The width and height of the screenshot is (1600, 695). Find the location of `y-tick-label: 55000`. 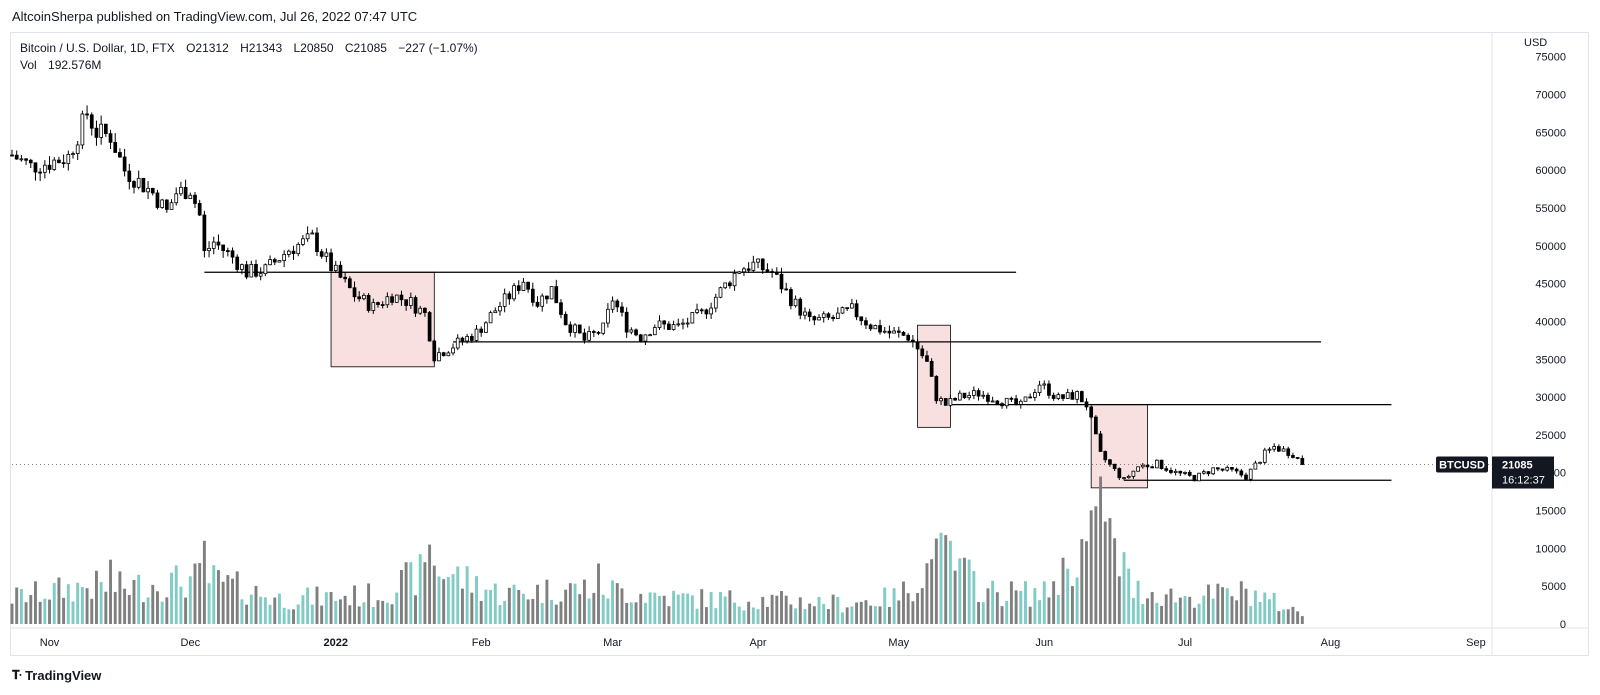

y-tick-label: 55000 is located at coordinates (1550, 209).